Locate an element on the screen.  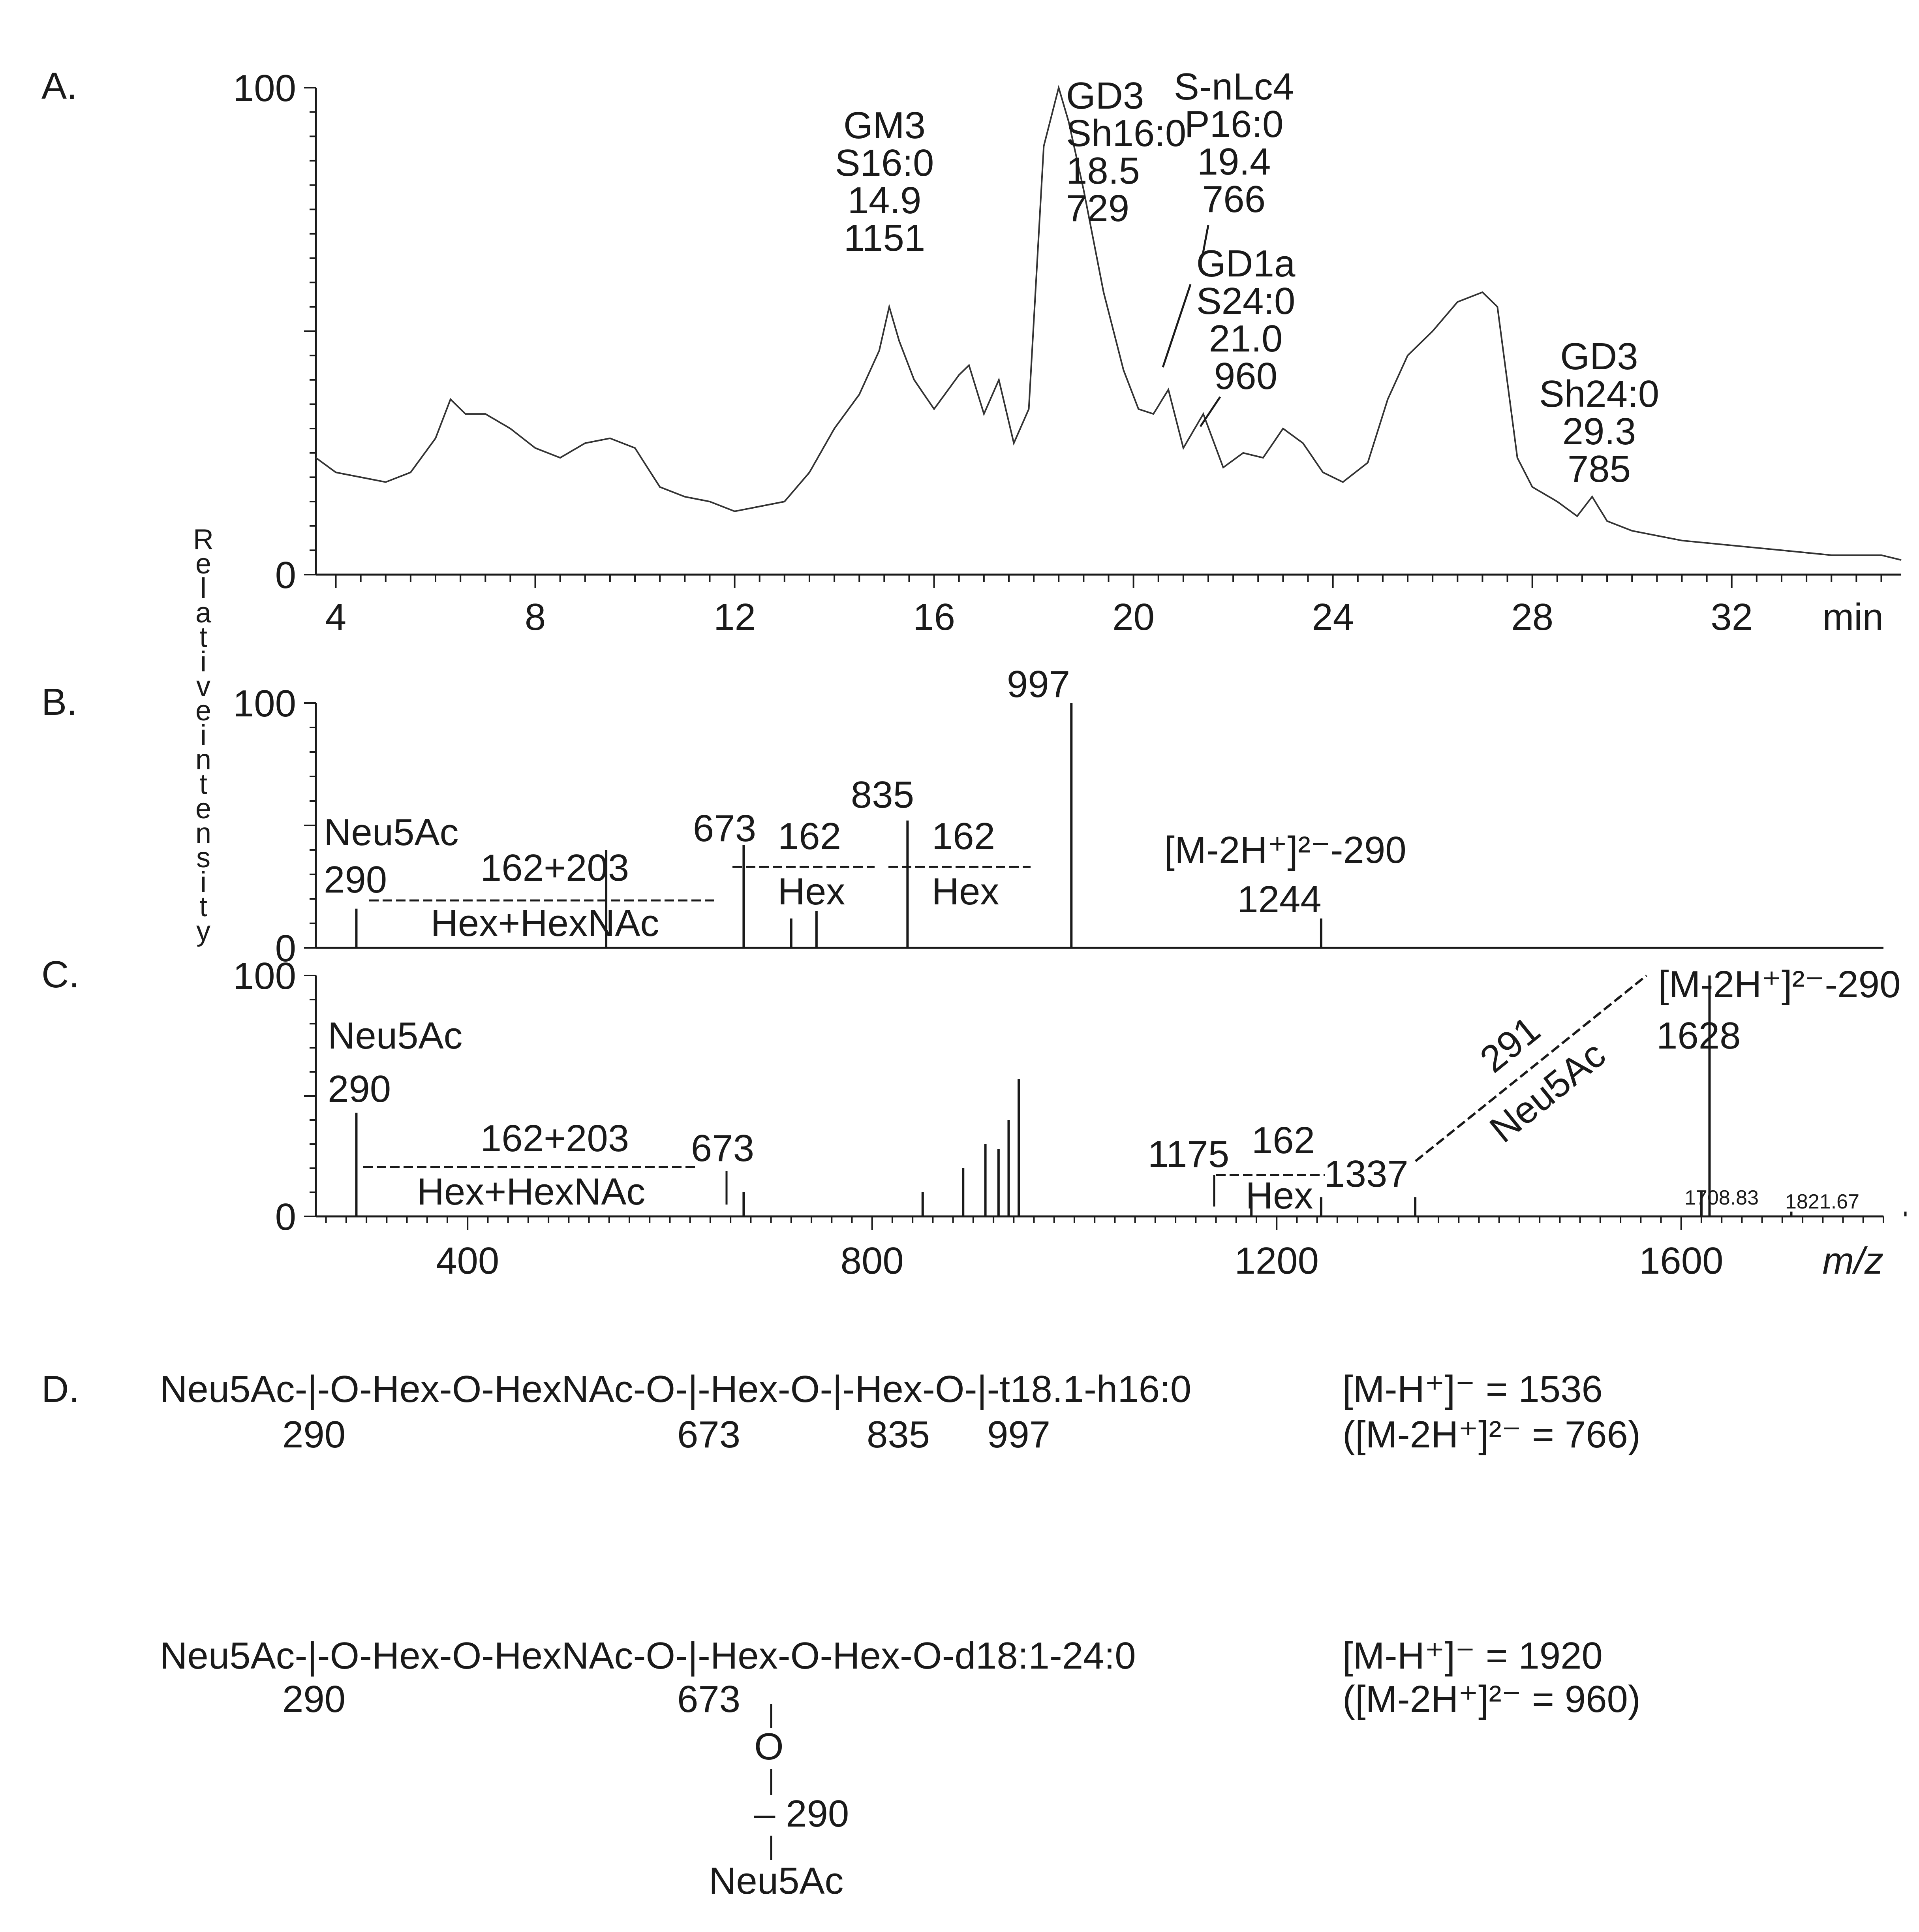
peak-annotation-line: S16:0 is located at coordinates (885, 163).